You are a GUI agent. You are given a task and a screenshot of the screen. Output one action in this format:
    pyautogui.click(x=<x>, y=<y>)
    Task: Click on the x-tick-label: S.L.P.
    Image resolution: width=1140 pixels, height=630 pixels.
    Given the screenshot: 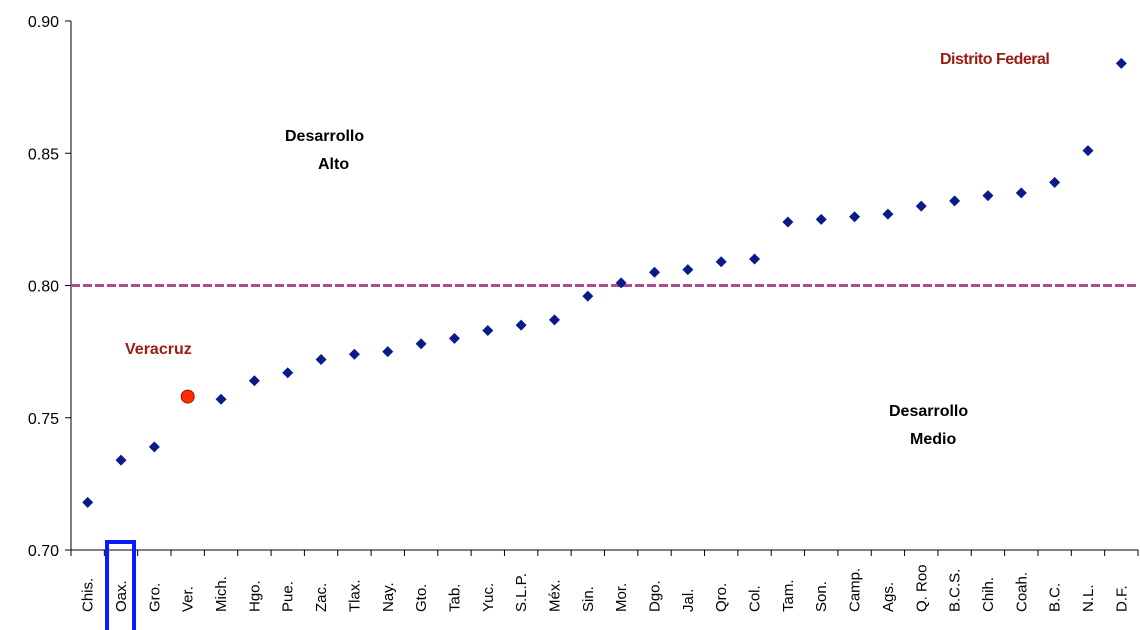 What is the action you would take?
    pyautogui.click(x=521, y=592)
    